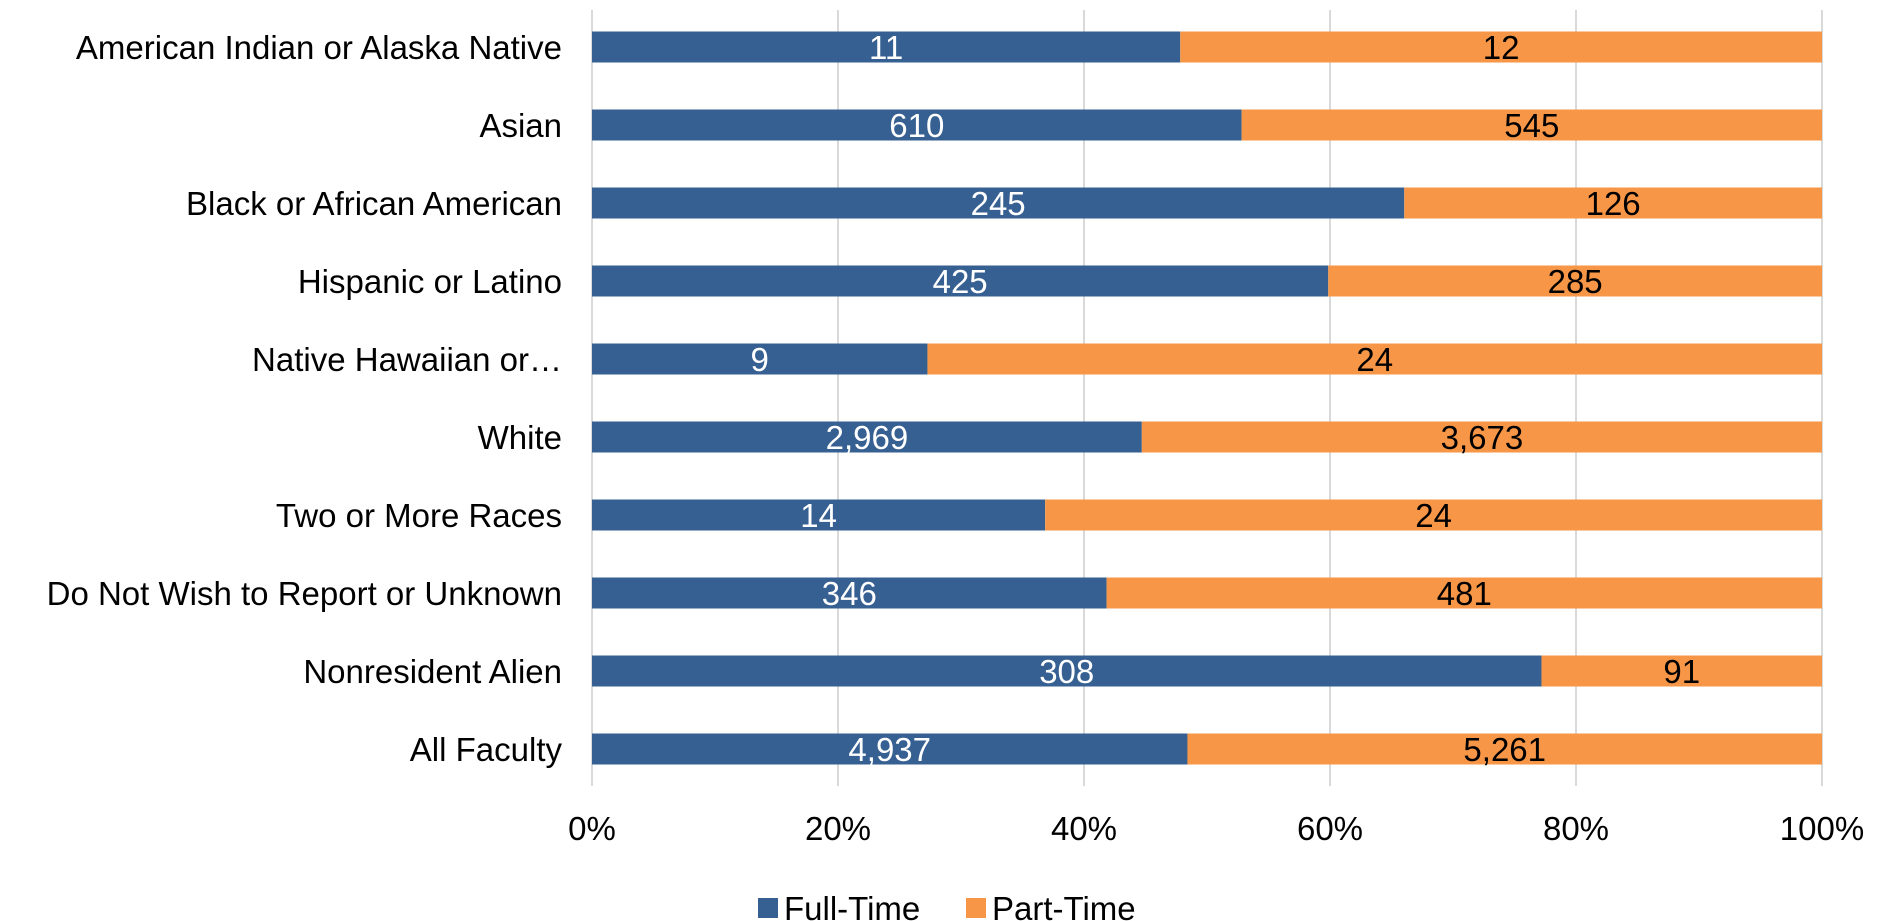 This screenshot has width=1879, height=921. I want to click on data-label: 285, so click(1575, 281).